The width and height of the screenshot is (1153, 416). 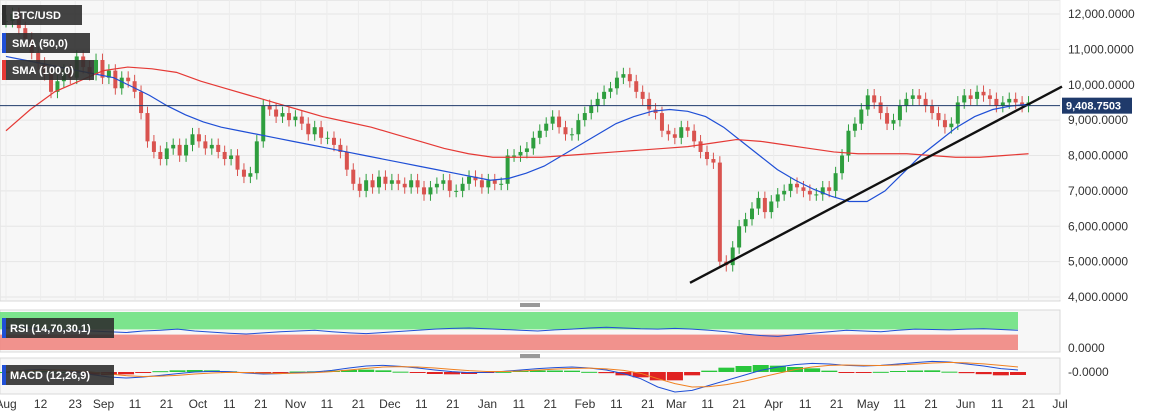 I want to click on x-tick-label: Oct, so click(x=198, y=404).